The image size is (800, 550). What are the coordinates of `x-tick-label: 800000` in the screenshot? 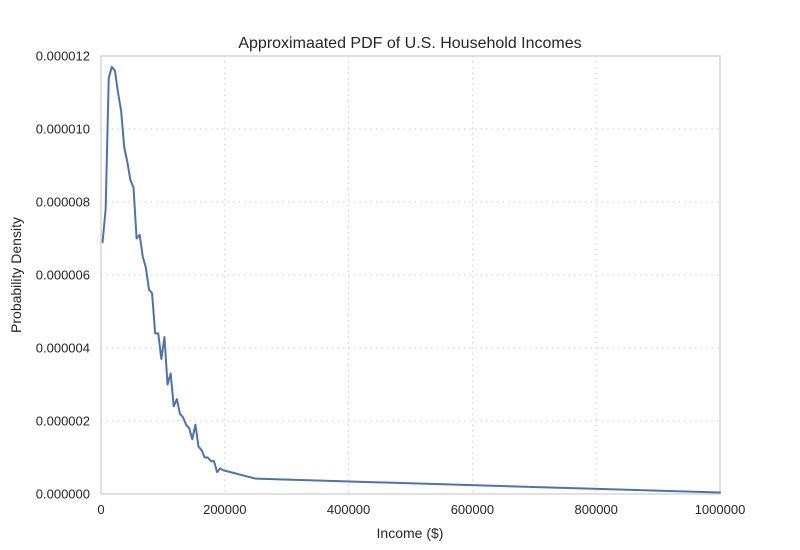 It's located at (596, 509).